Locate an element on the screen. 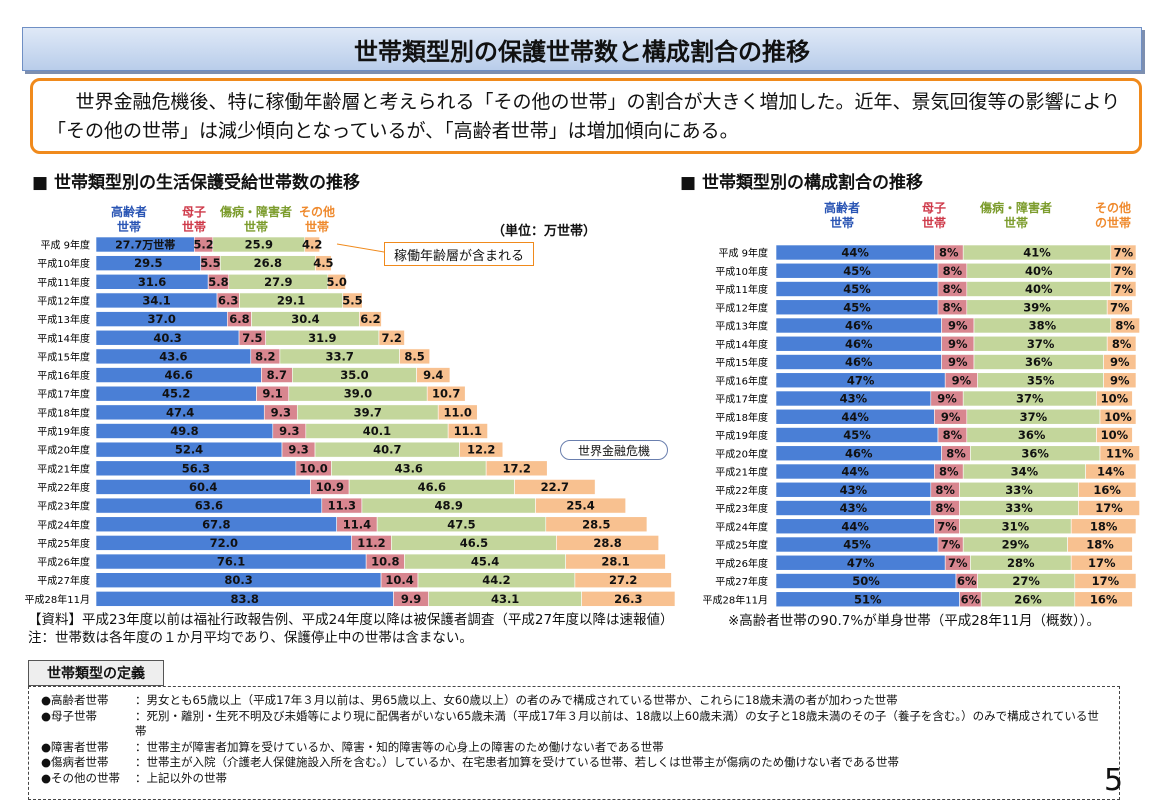 Image resolution: width=1170 pixels, height=810 pixels. left-bar-value: 17.2 is located at coordinates (516, 468).